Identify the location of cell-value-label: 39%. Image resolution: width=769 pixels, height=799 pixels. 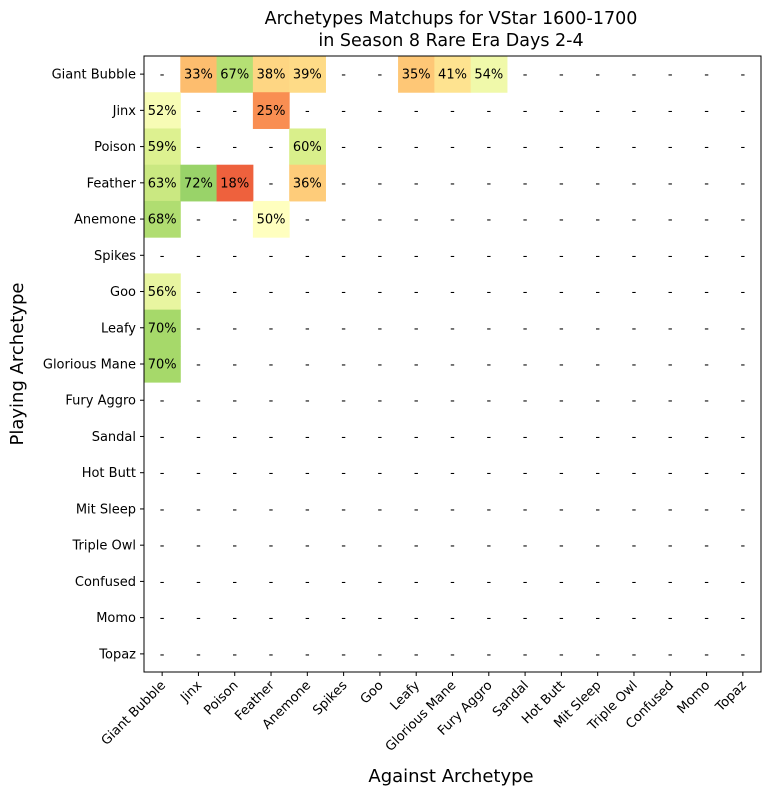
(307, 75).